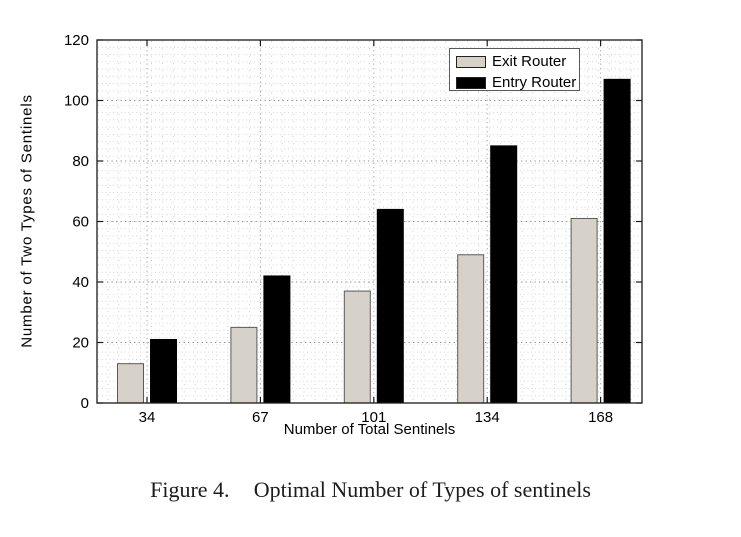 The height and width of the screenshot is (537, 741). What do you see at coordinates (80, 282) in the screenshot?
I see `y-tick-label: 40` at bounding box center [80, 282].